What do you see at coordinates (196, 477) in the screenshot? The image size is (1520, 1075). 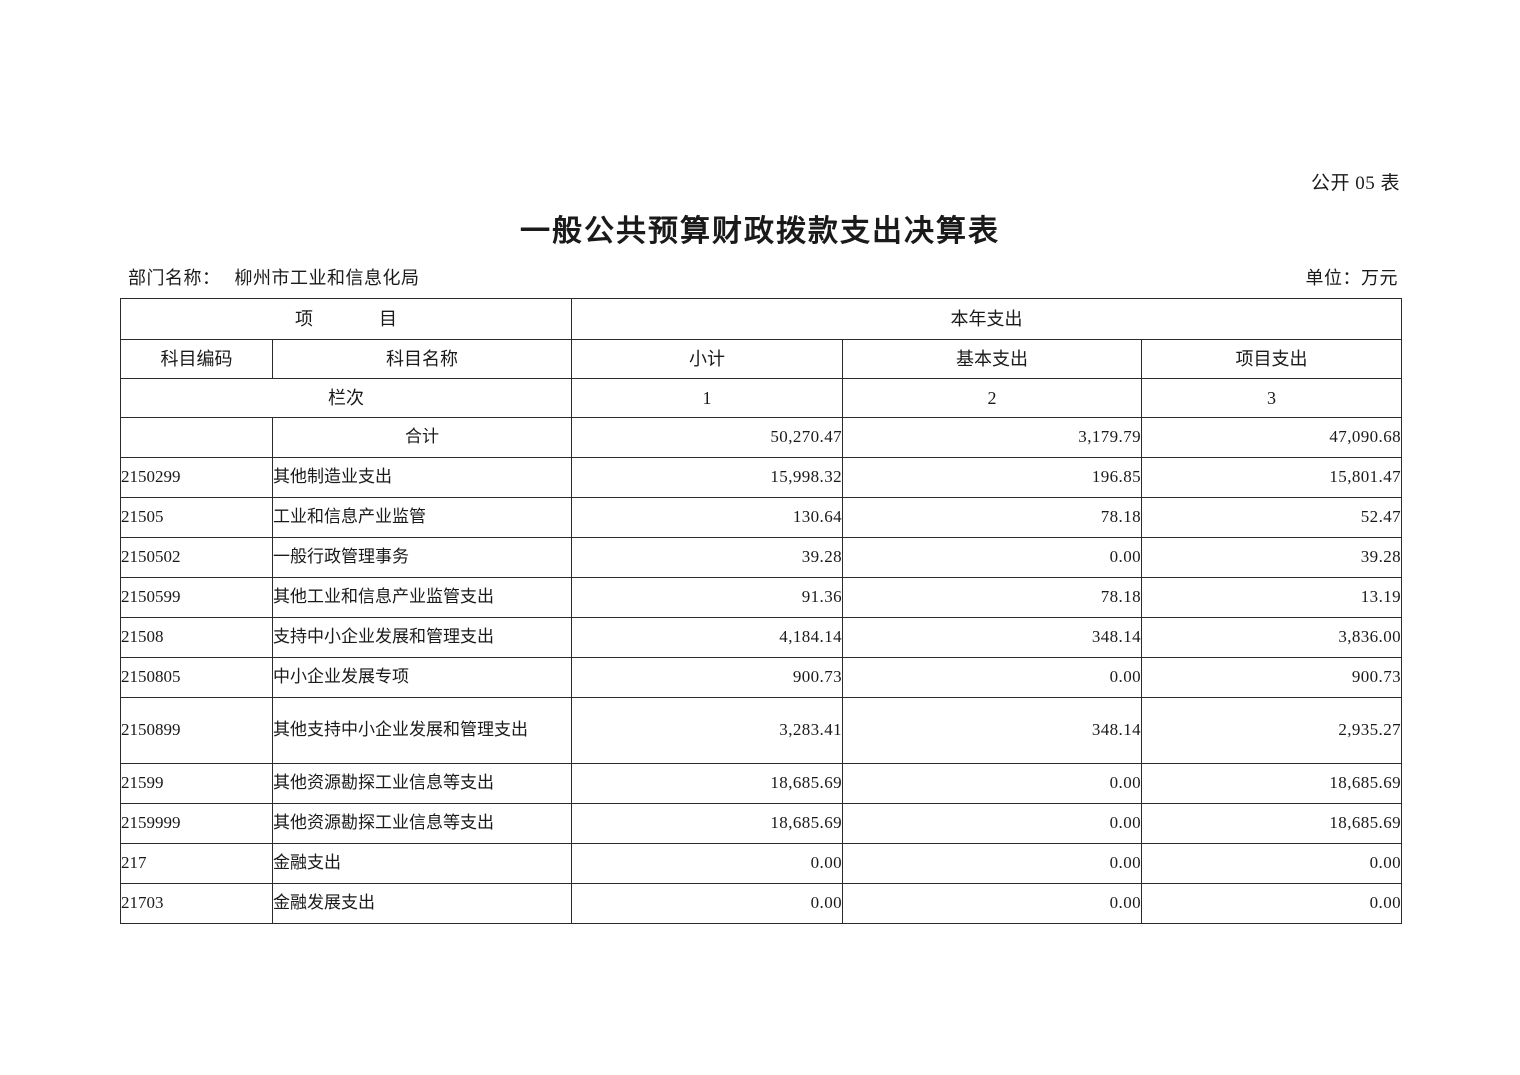 I see `cell-code: 2150299` at bounding box center [196, 477].